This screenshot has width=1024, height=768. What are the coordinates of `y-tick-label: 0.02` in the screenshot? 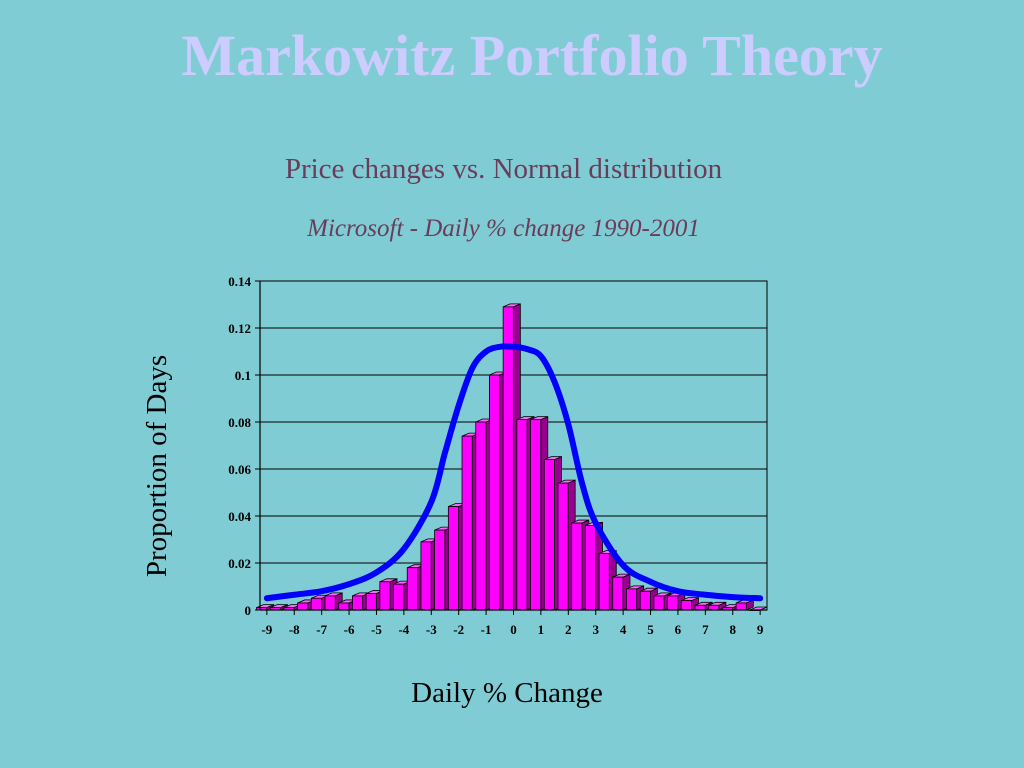 It's located at (239, 563).